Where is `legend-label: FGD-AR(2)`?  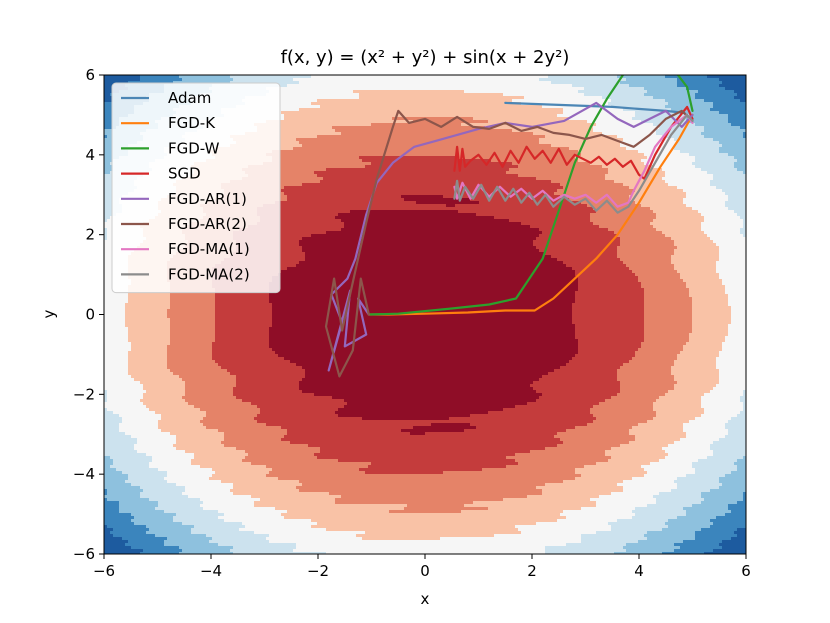 legend-label: FGD-AR(2) is located at coordinates (207, 224).